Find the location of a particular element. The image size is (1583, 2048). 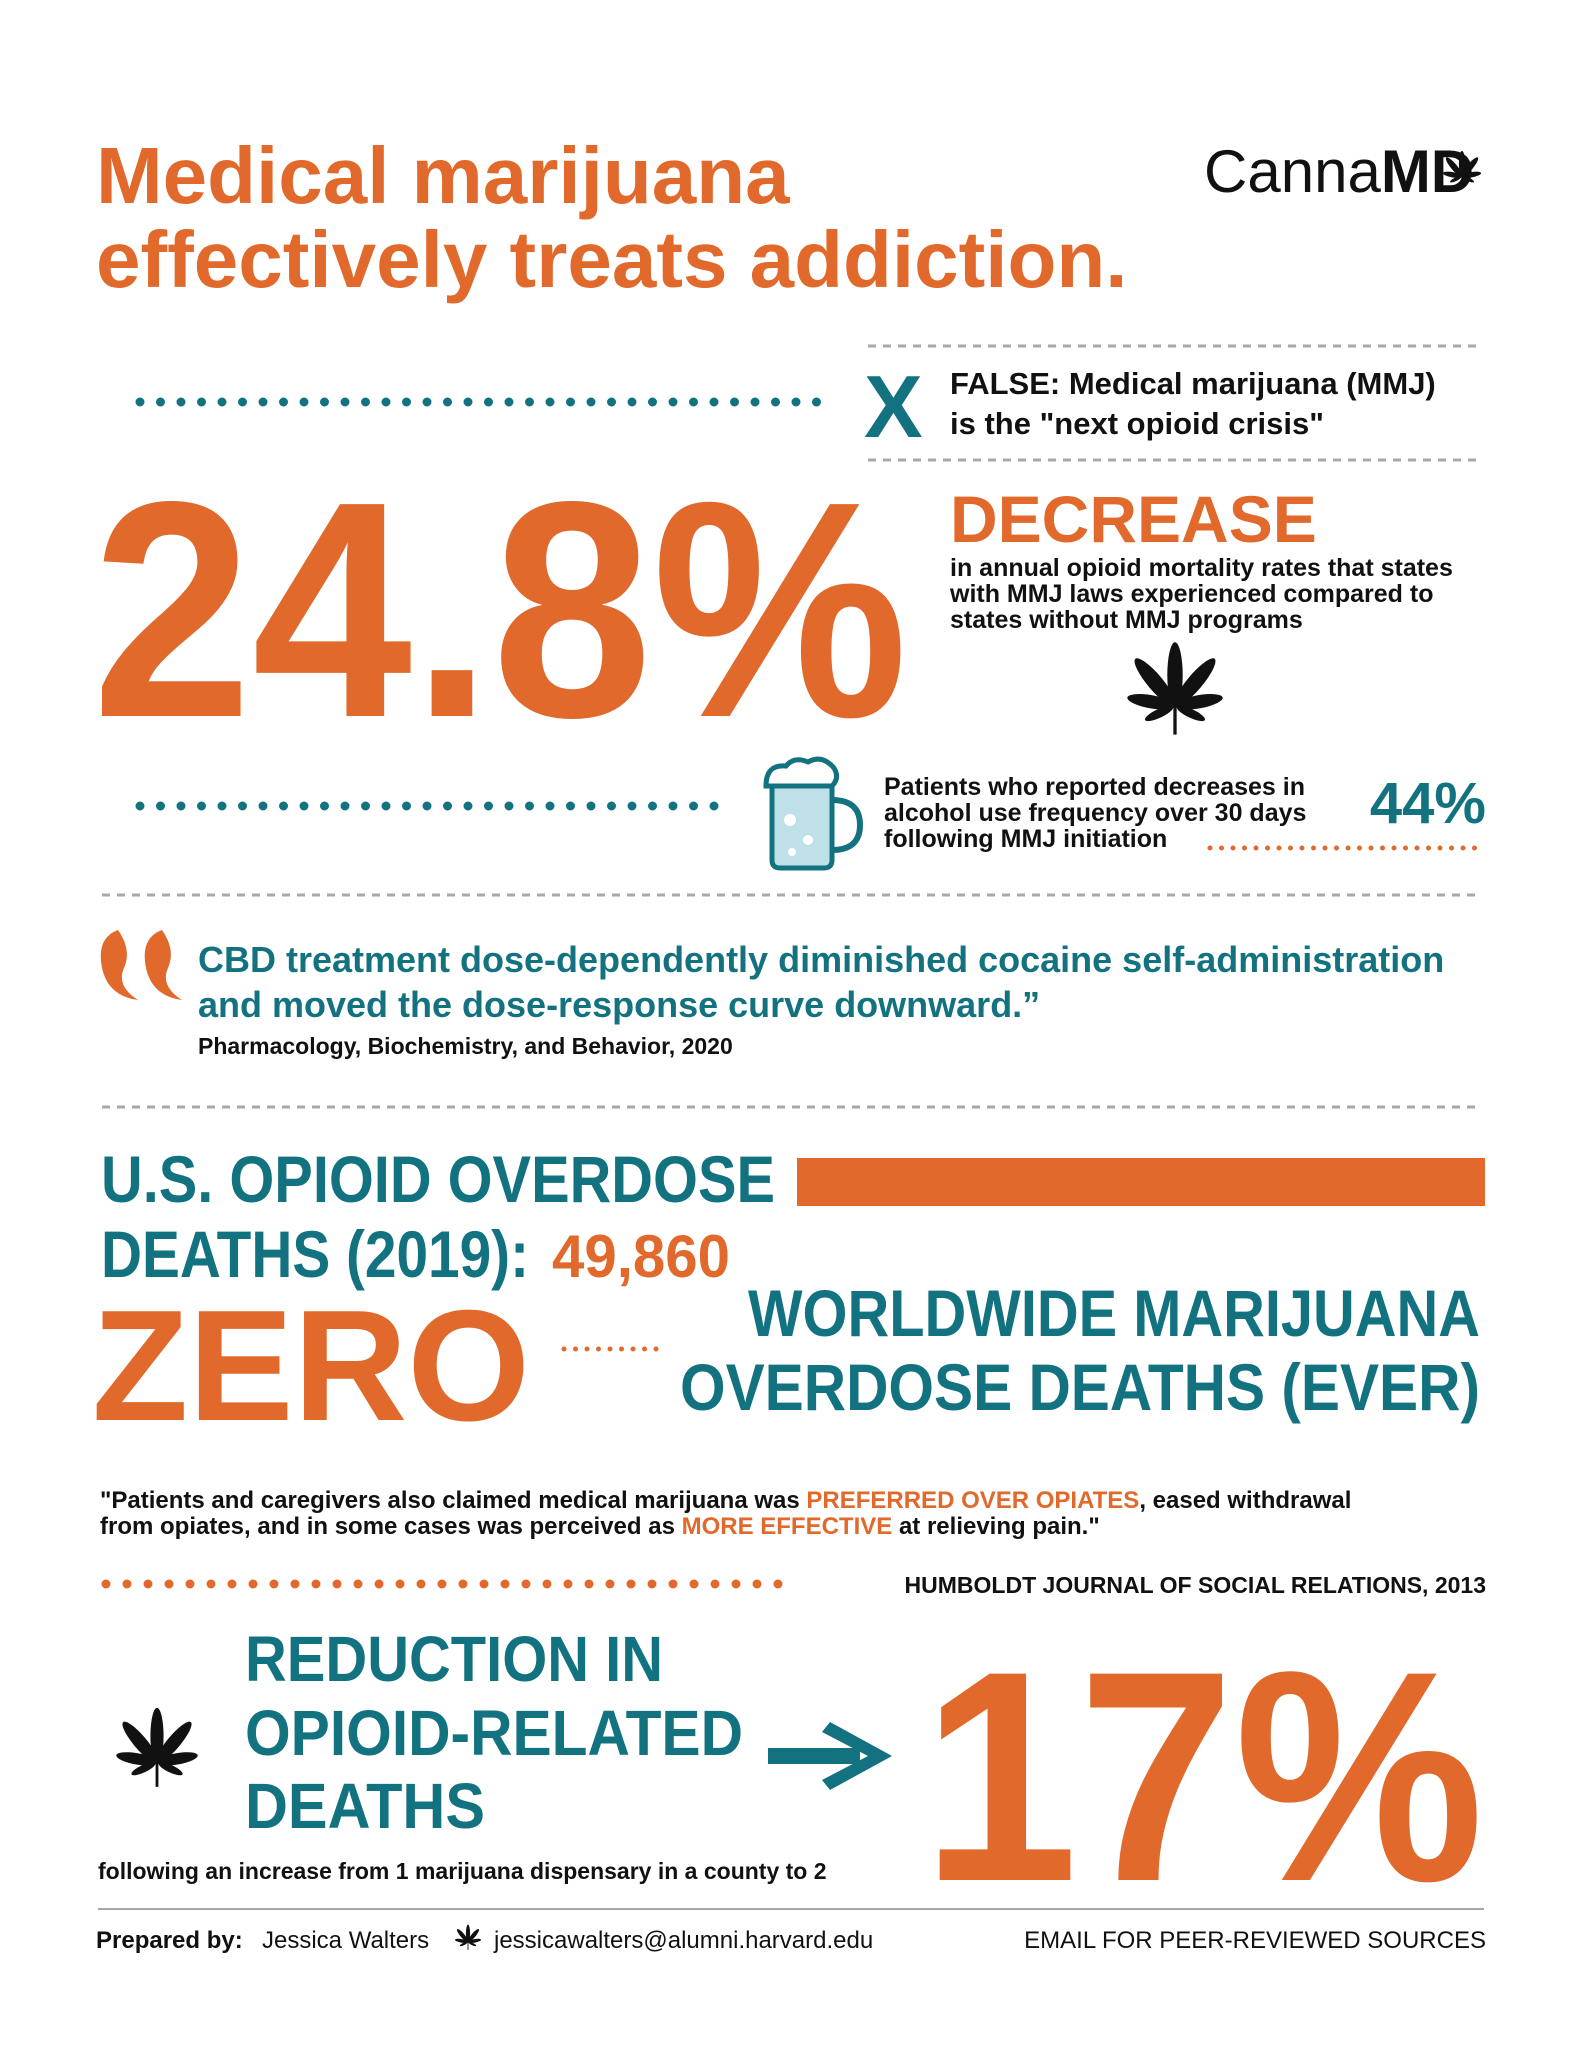

myth-line: FALSE: Medical marijuana (MMJ) is located at coordinates (1193, 383).